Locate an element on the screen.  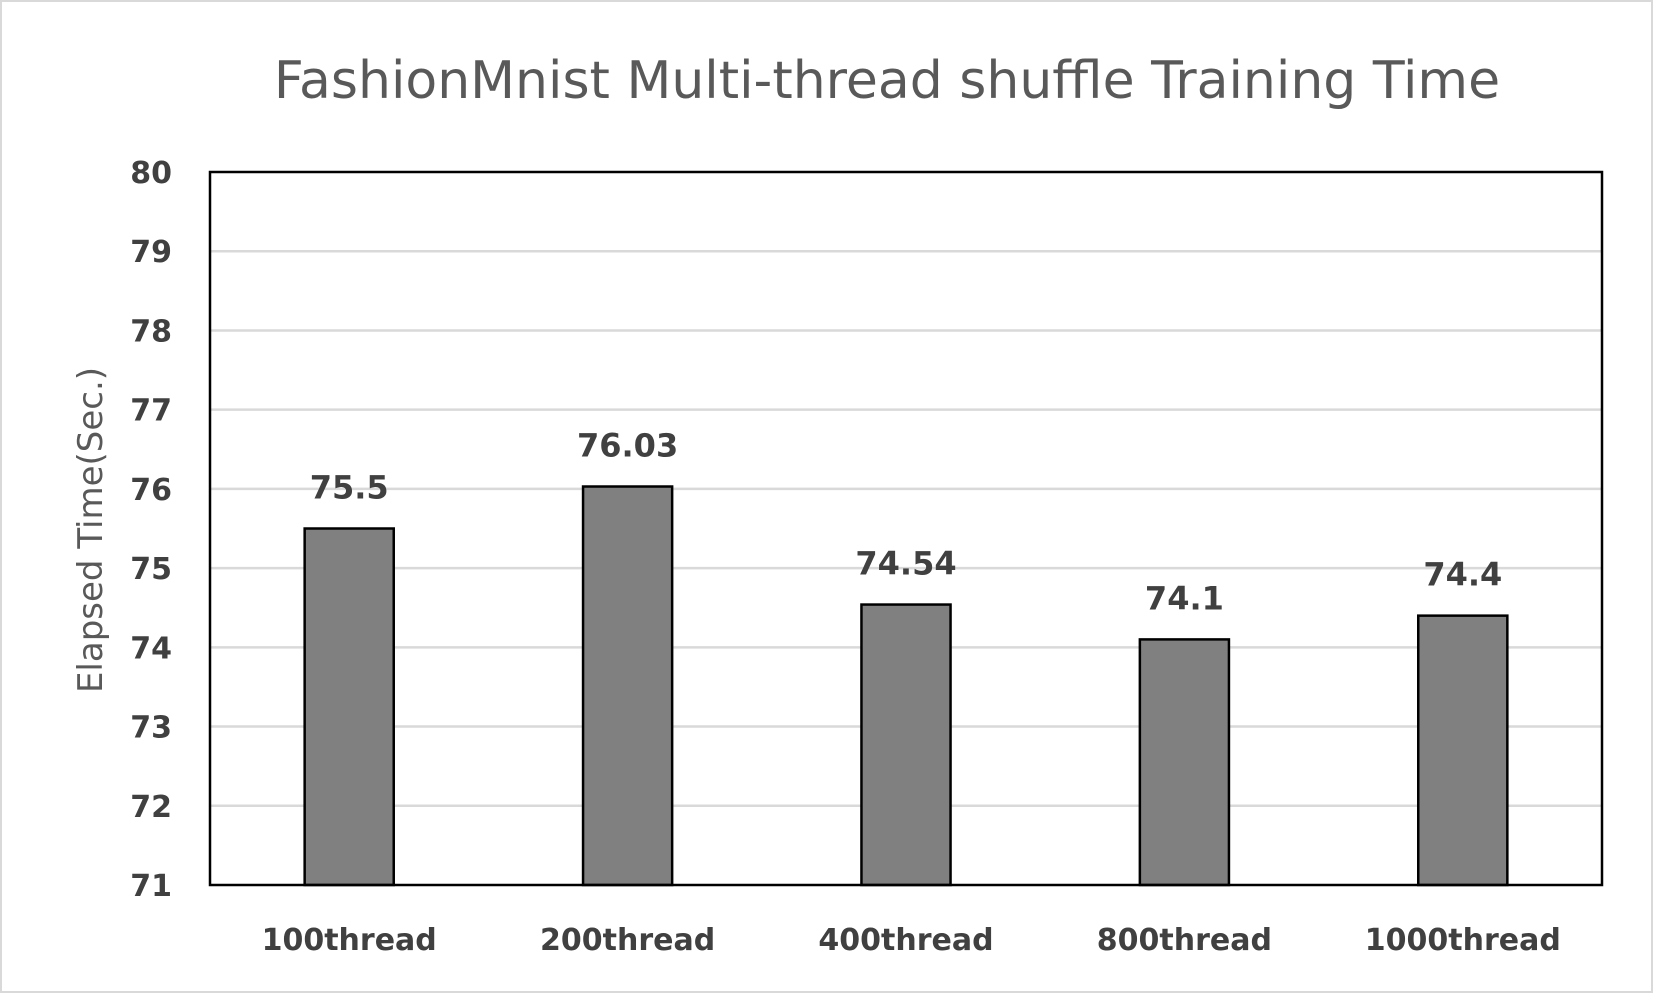
data-label: 74.4 is located at coordinates (1462, 575).